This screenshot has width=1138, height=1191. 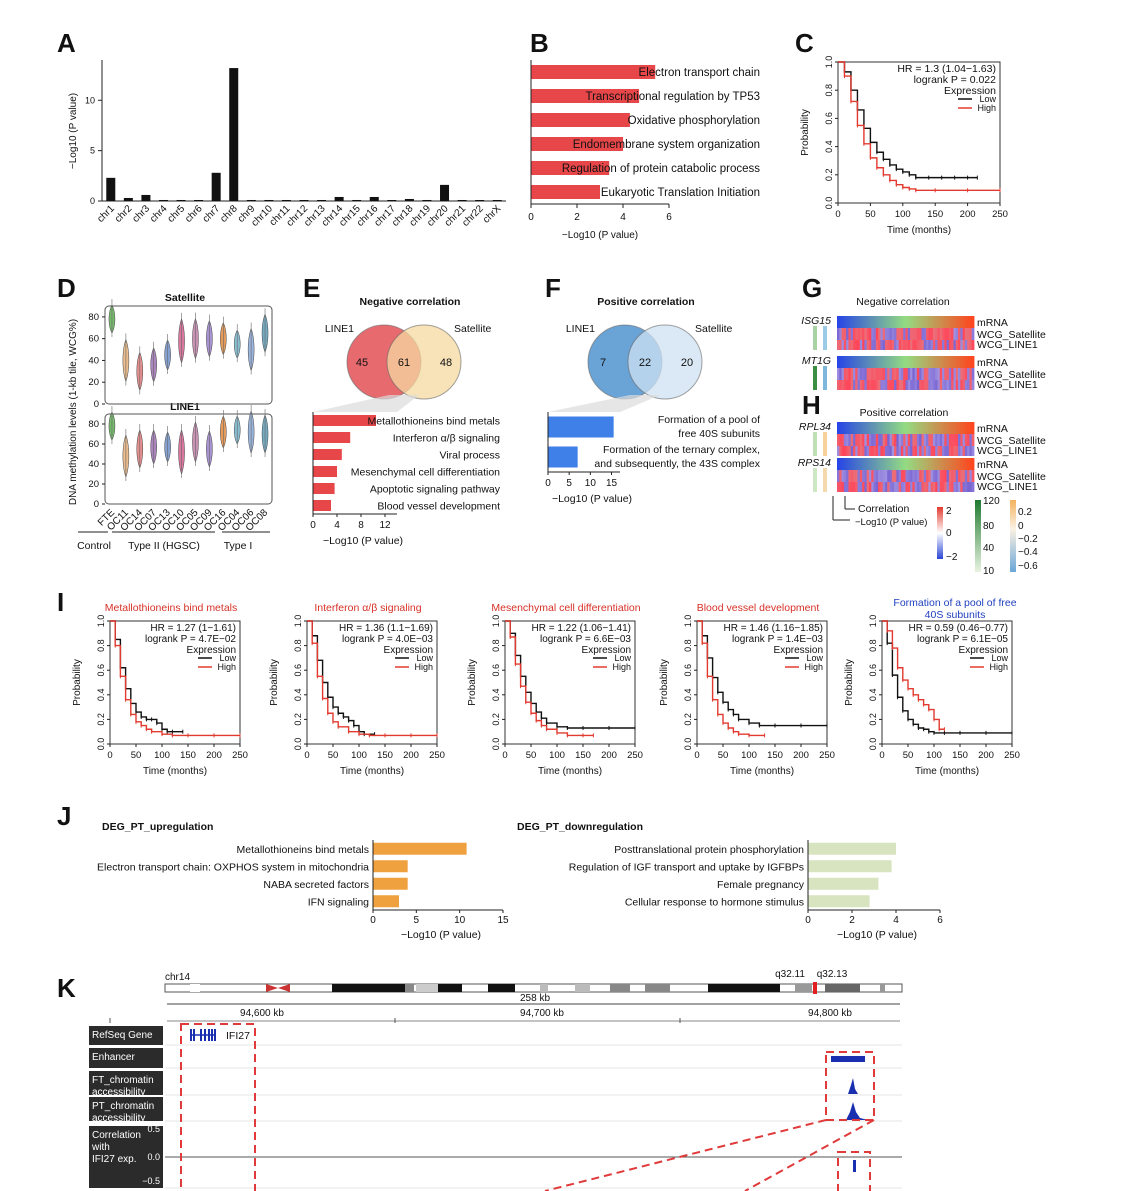 I want to click on panel-h-heatmap-row, so click(x=906, y=487).